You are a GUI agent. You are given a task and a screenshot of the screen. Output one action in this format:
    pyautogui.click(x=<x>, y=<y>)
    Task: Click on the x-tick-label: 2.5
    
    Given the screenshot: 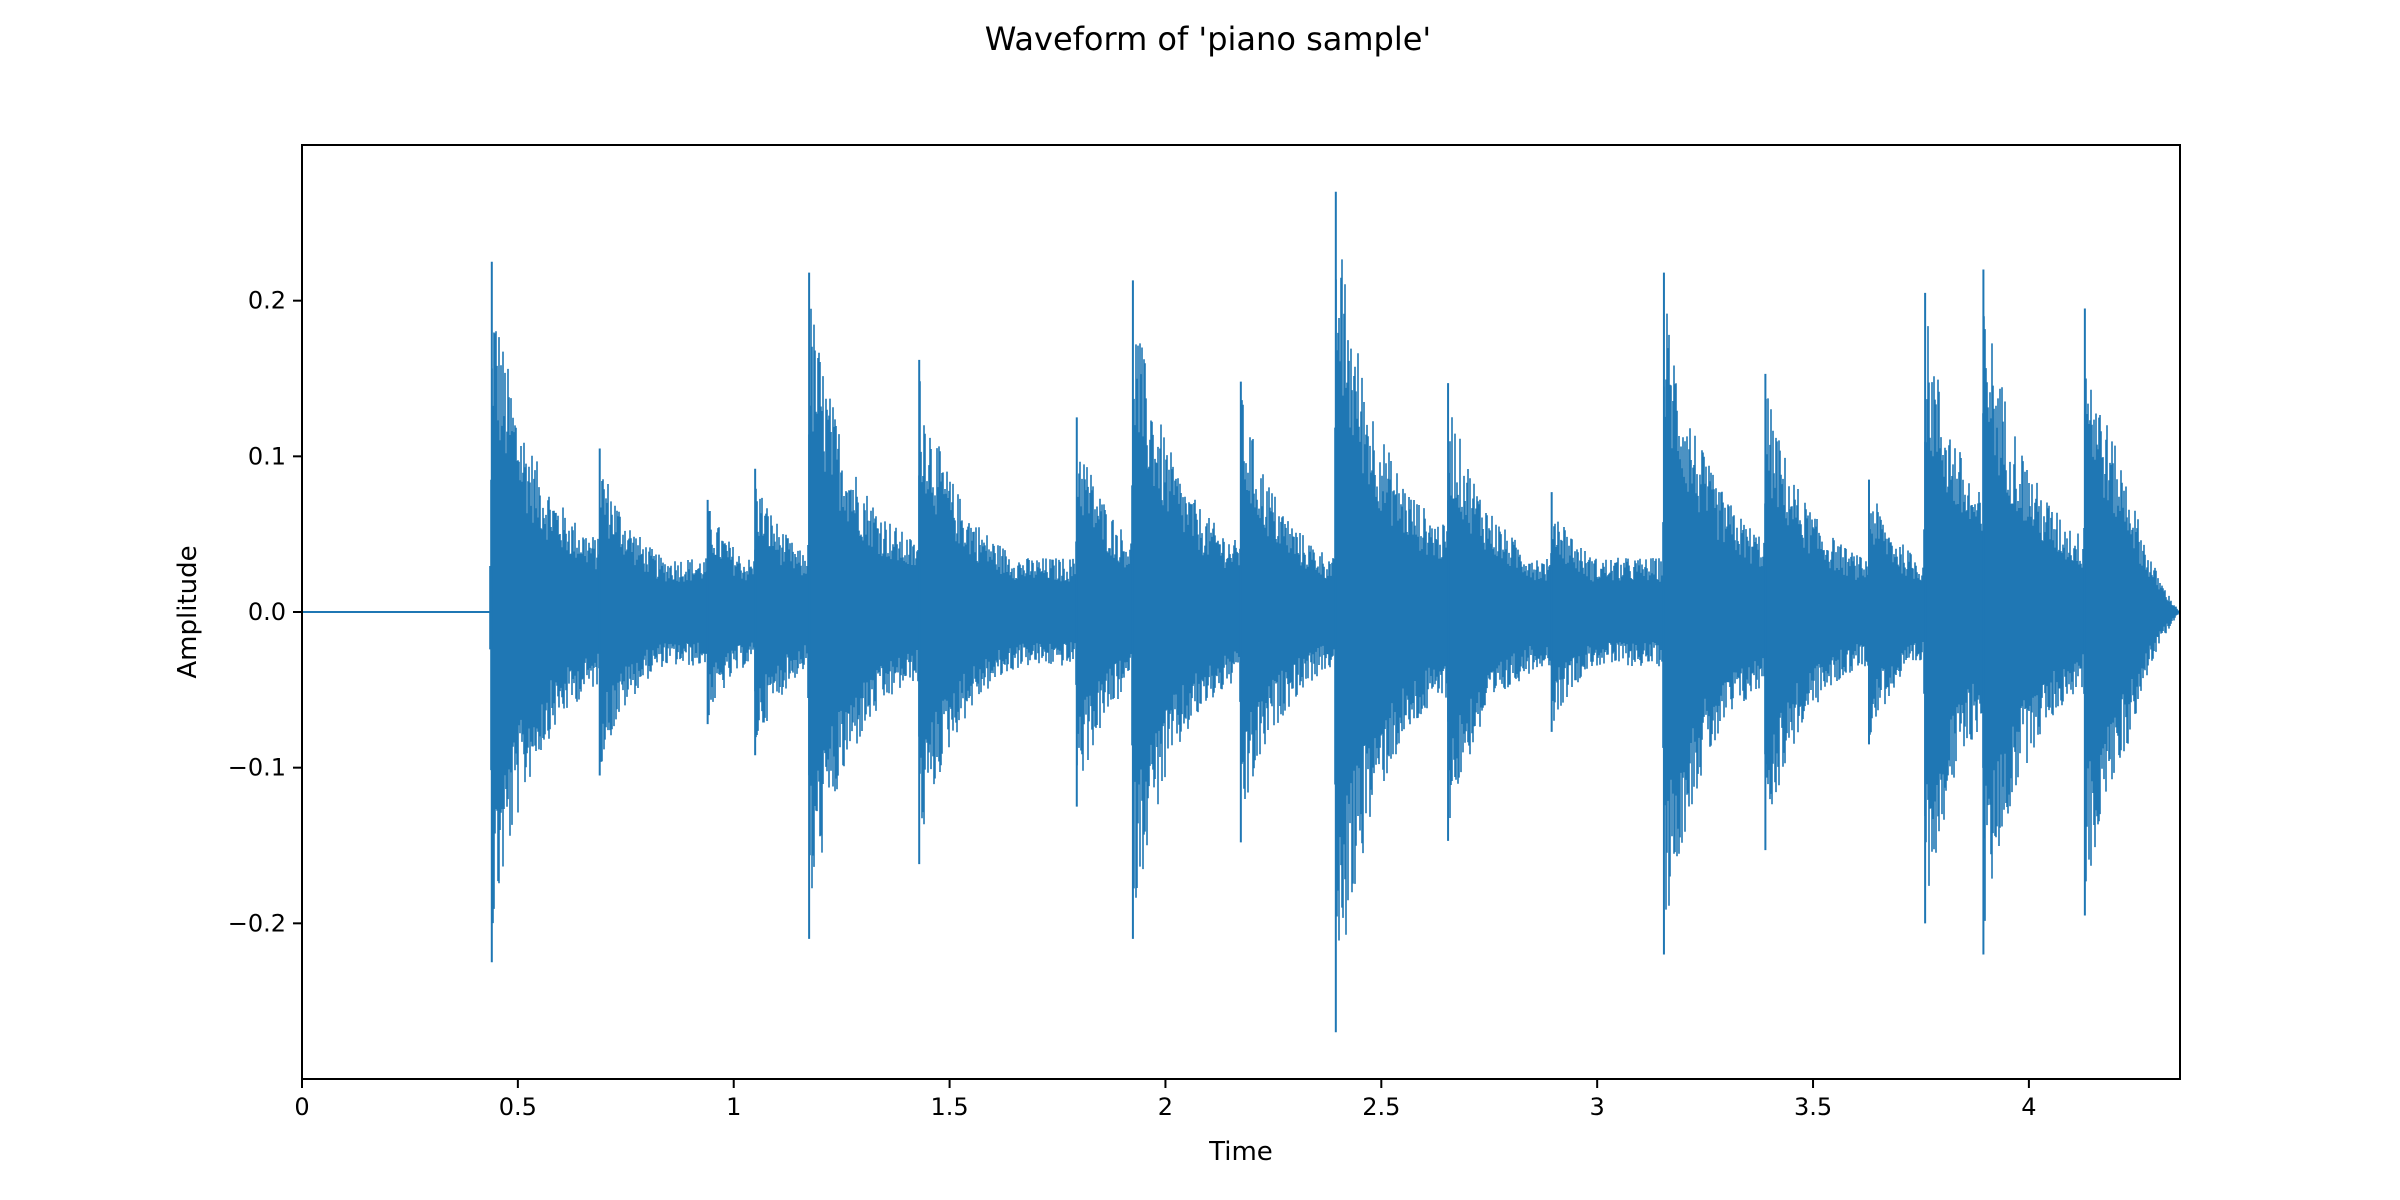 What is the action you would take?
    pyautogui.click(x=1381, y=1107)
    